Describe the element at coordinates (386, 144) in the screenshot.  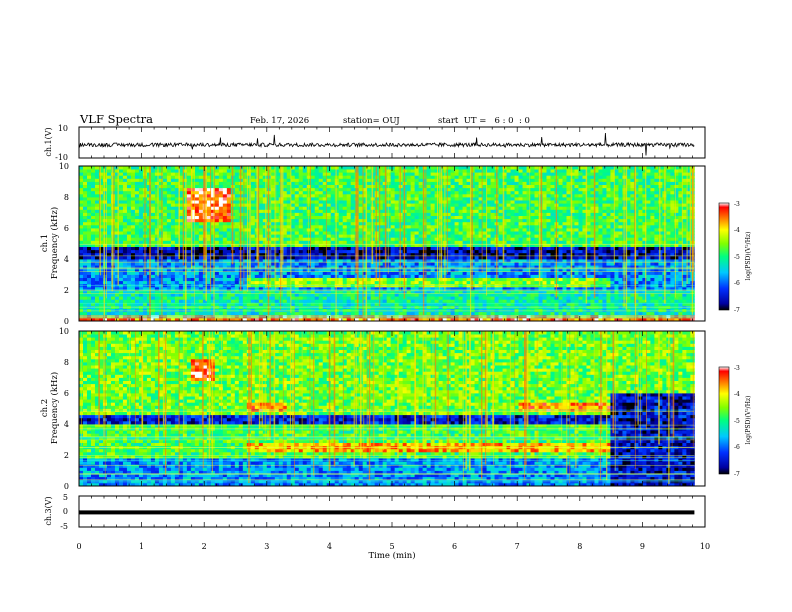
I see `ch1-waveform-trace` at that location.